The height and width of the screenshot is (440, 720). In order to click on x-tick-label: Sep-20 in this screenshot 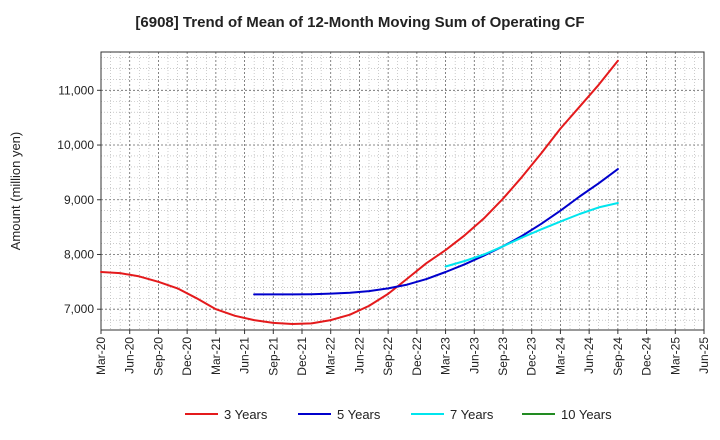, I will do `click(158, 356)`.